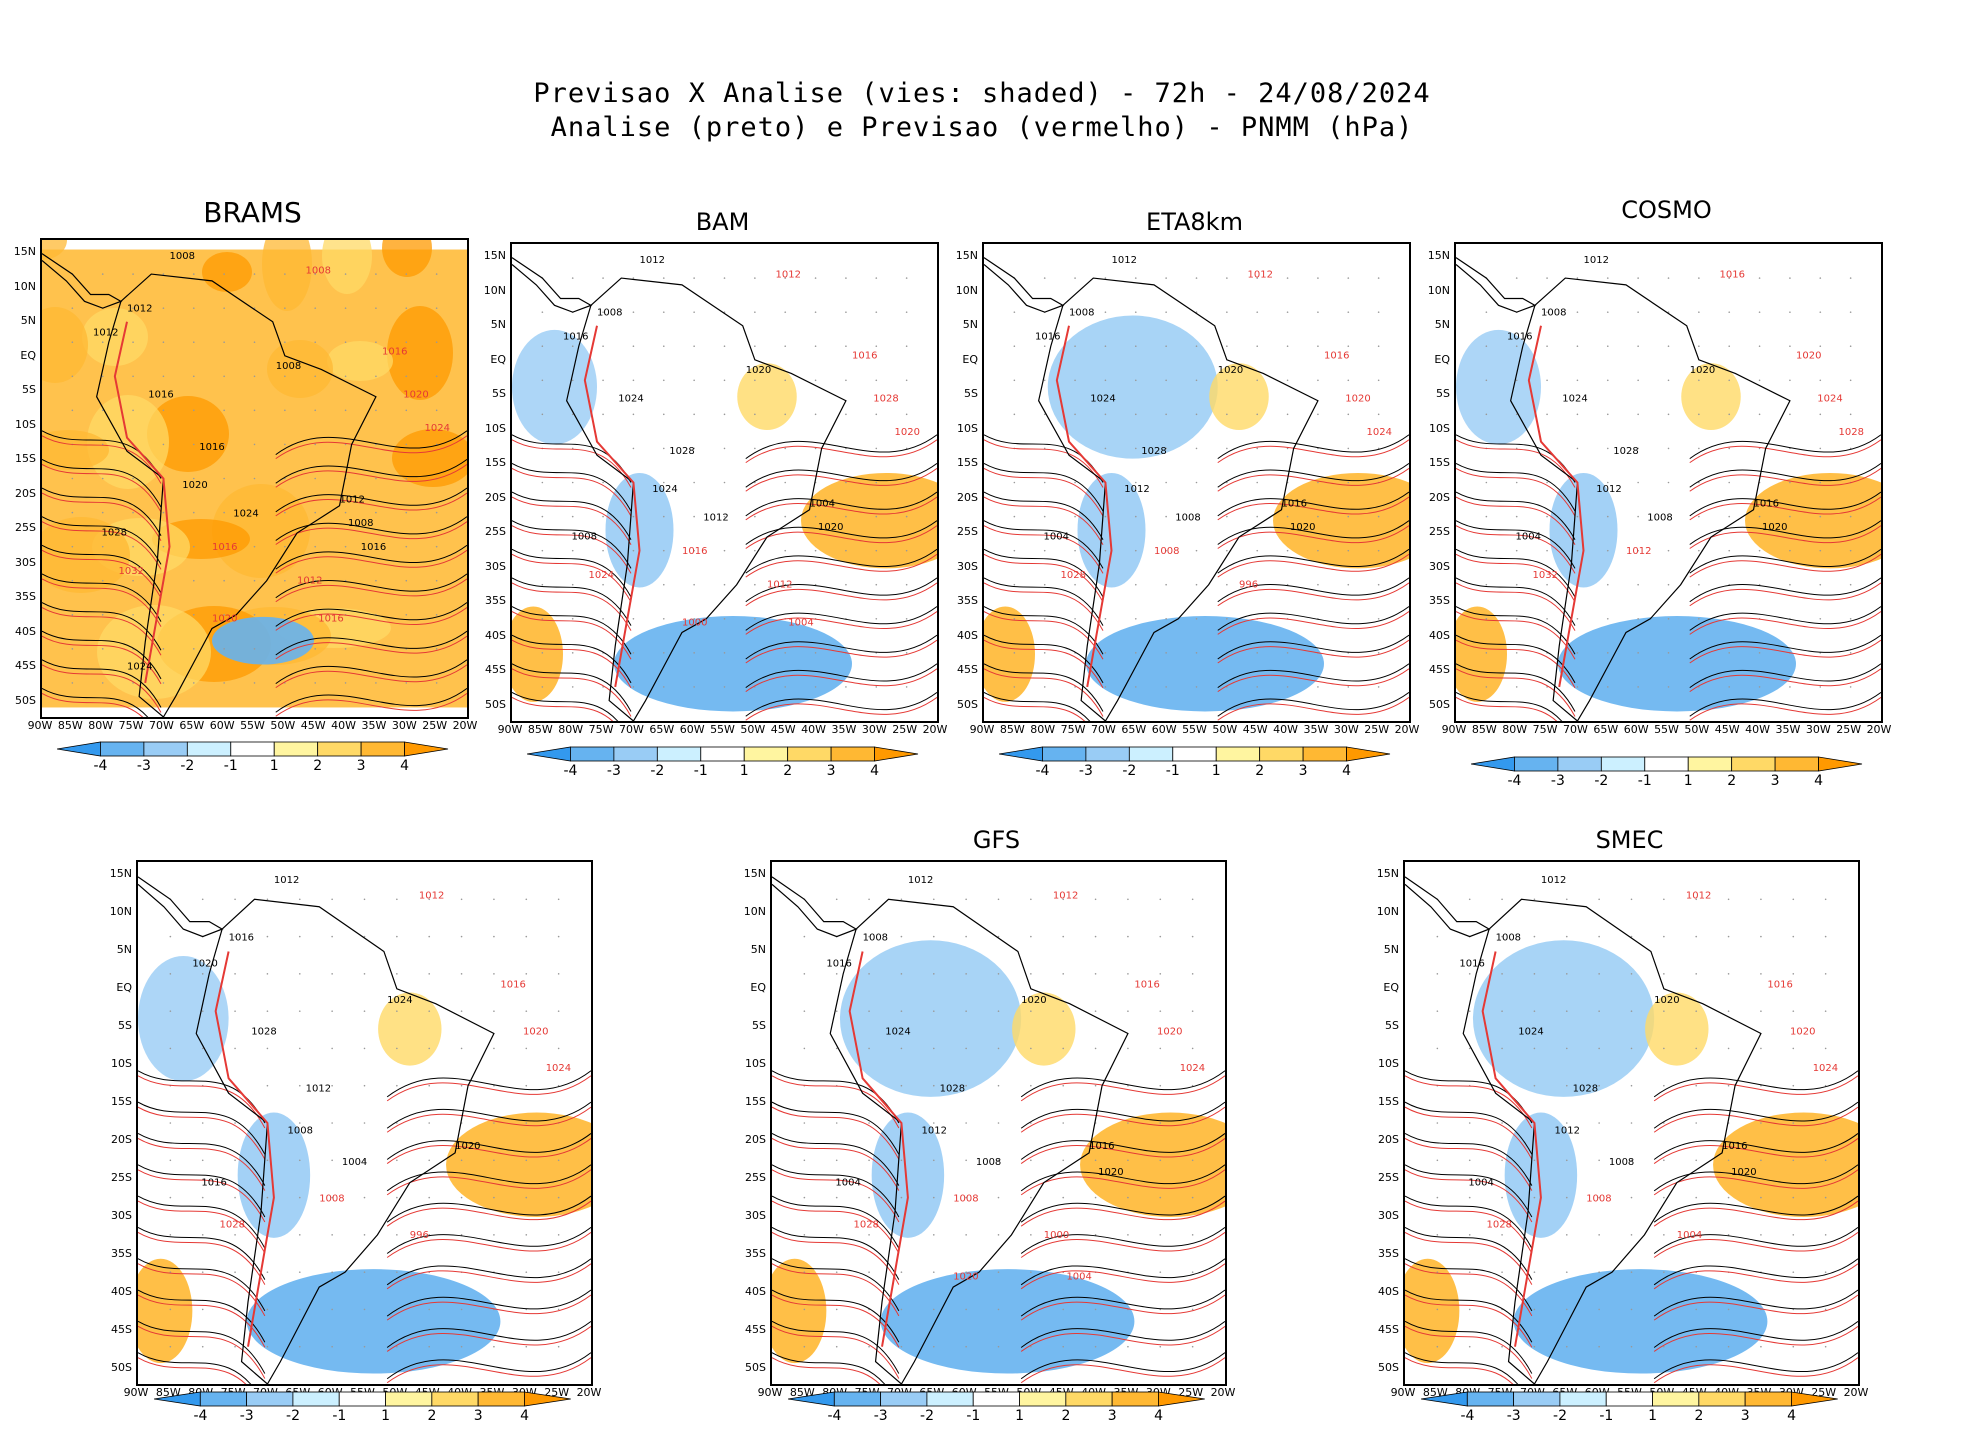 Image resolution: width=1964 pixels, height=1436 pixels. Describe the element at coordinates (755, 1367) in the screenshot. I see `lat-tick-label: 50S` at that location.